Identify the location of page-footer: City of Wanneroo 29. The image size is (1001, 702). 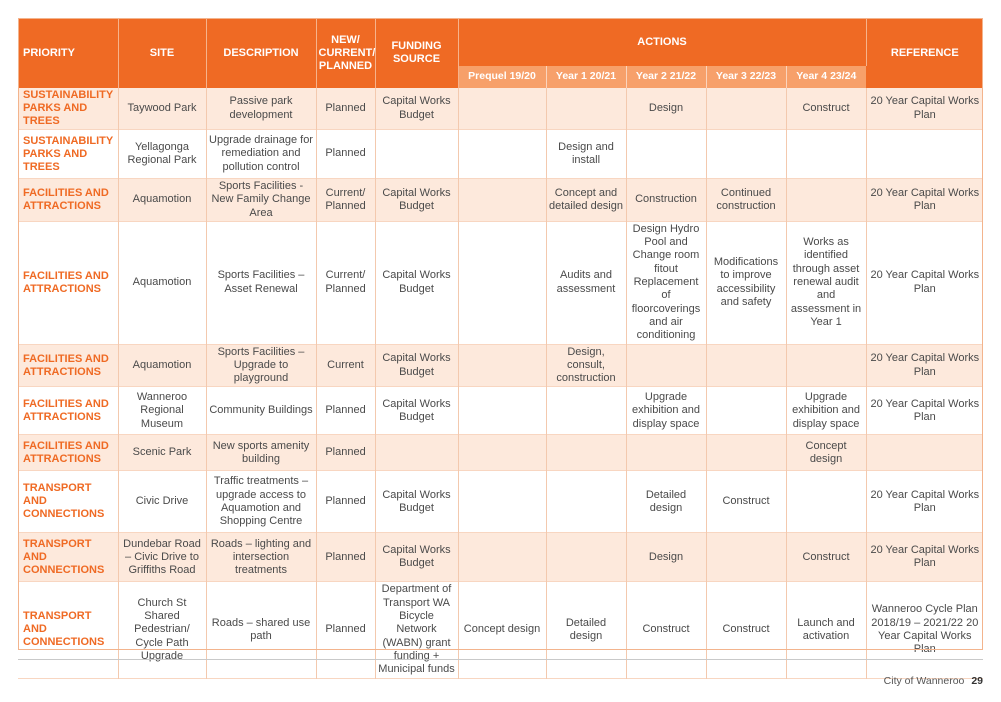
(933, 681).